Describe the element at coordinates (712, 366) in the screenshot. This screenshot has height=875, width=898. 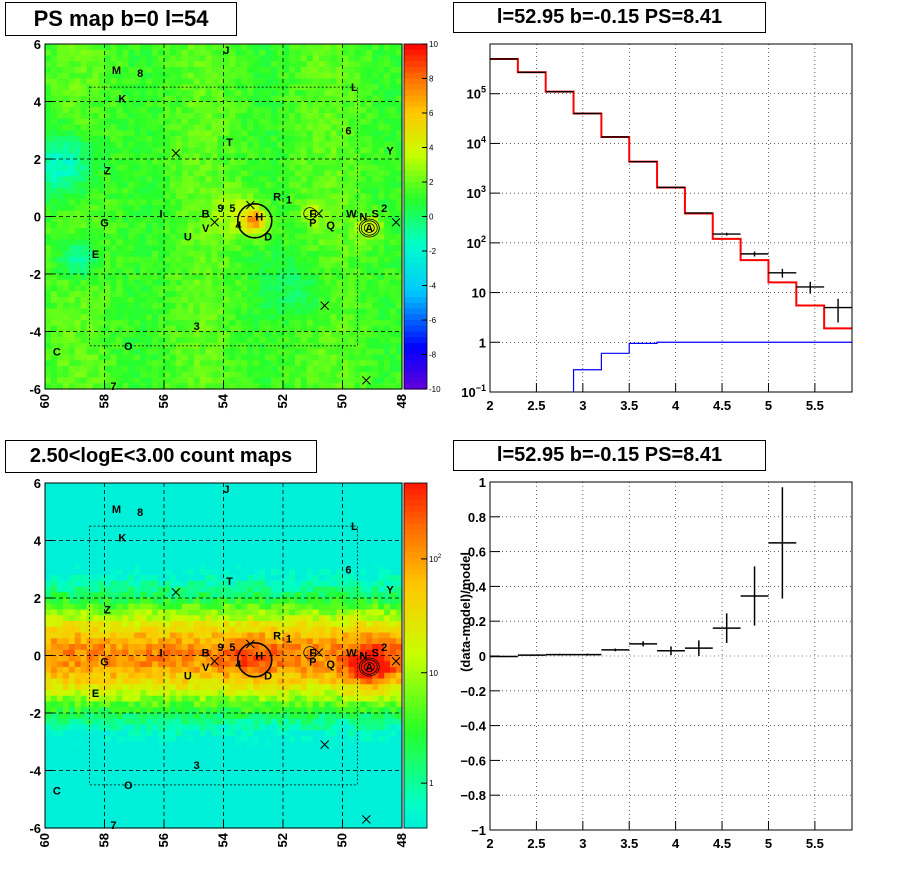
I see `model-source-line` at that location.